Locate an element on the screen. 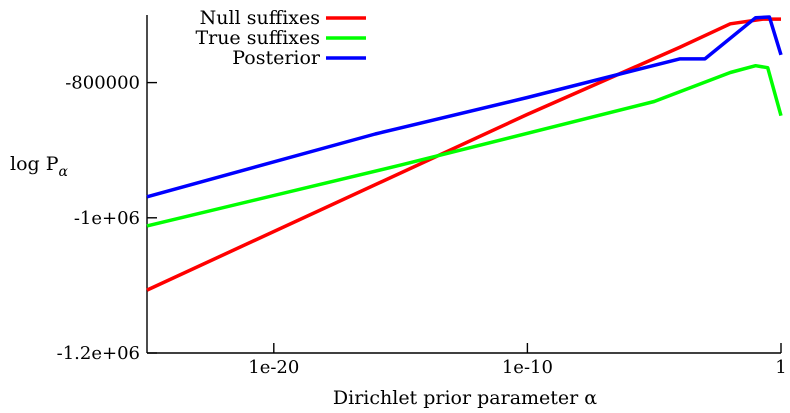 The width and height of the screenshot is (790, 413). y-axis-label-main: log P is located at coordinates (34, 164).